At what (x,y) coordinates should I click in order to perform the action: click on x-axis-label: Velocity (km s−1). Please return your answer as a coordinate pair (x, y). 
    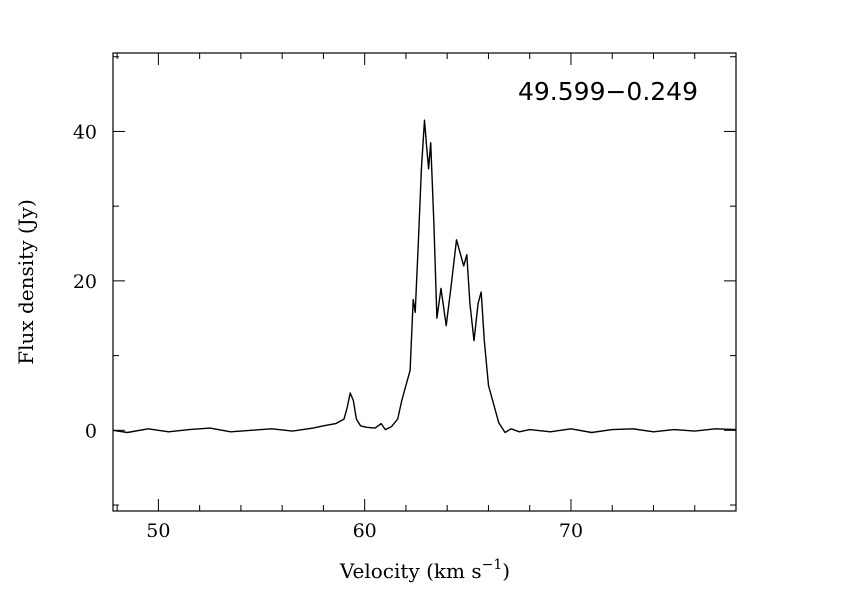
    Looking at the image, I should click on (424, 570).